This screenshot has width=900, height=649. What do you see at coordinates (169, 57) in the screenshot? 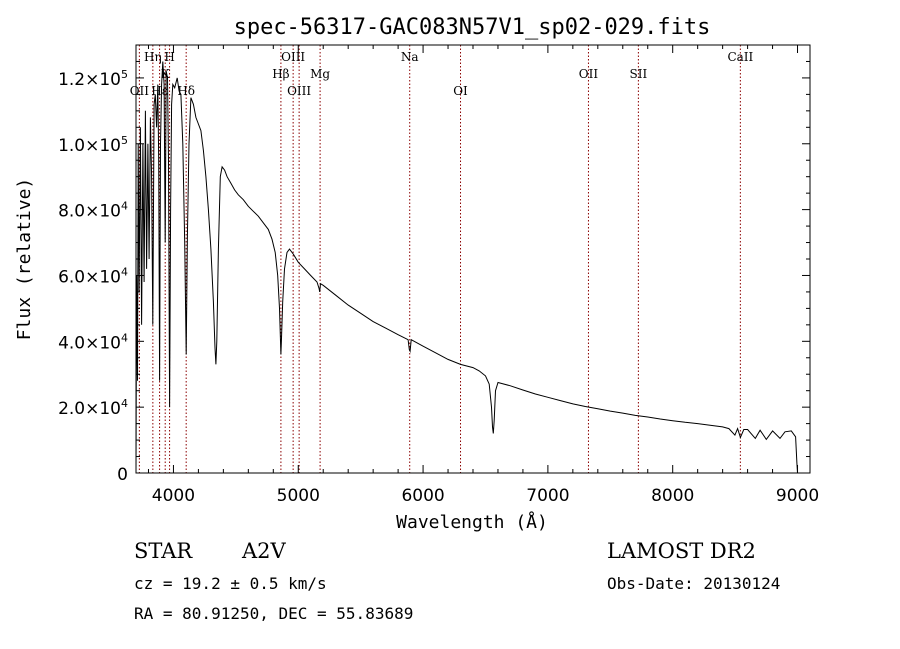
I see `spectral-line-label: H` at bounding box center [169, 57].